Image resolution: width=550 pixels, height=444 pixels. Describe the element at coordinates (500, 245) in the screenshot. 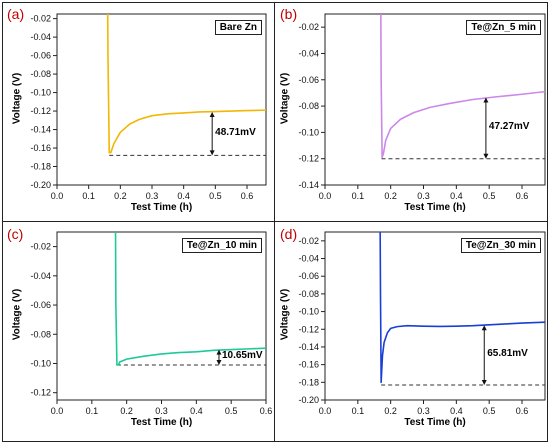

I see `legend-label: Te@Zn_30 min` at that location.